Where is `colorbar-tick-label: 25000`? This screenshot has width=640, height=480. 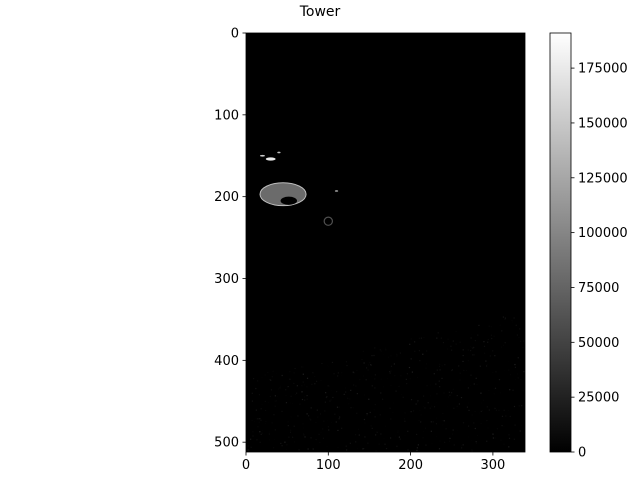 colorbar-tick-label: 25000 is located at coordinates (598, 398).